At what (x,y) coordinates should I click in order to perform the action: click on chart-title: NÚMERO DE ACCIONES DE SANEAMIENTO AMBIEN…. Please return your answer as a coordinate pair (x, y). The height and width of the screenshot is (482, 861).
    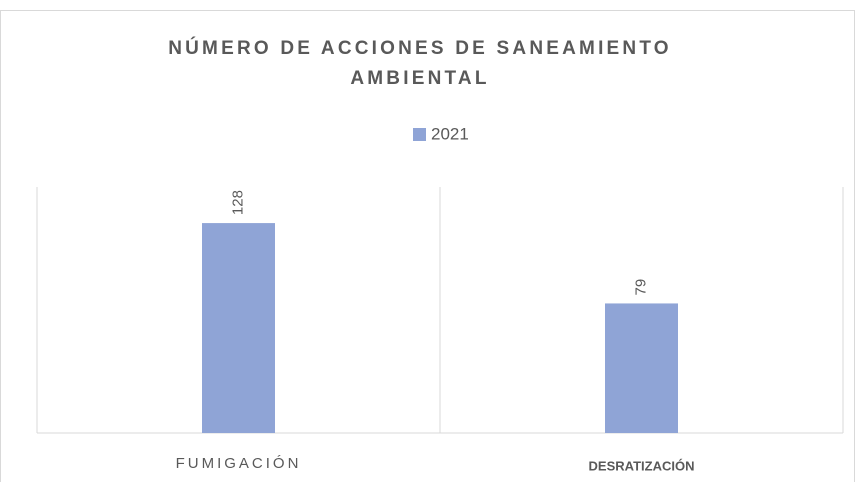
    Looking at the image, I should click on (420, 63).